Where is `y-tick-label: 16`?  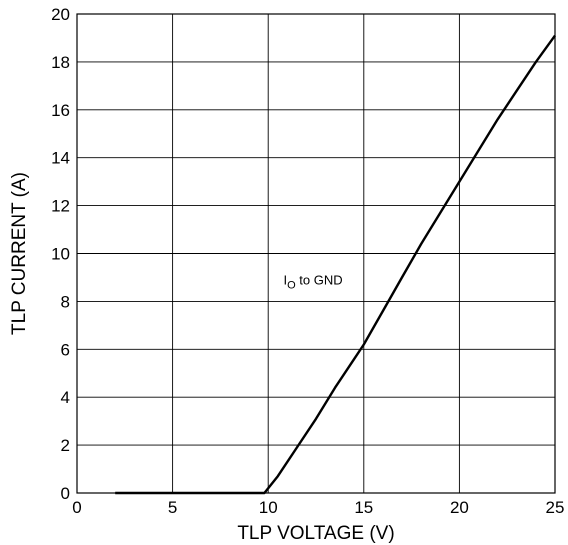 y-tick-label: 16 is located at coordinates (60, 110).